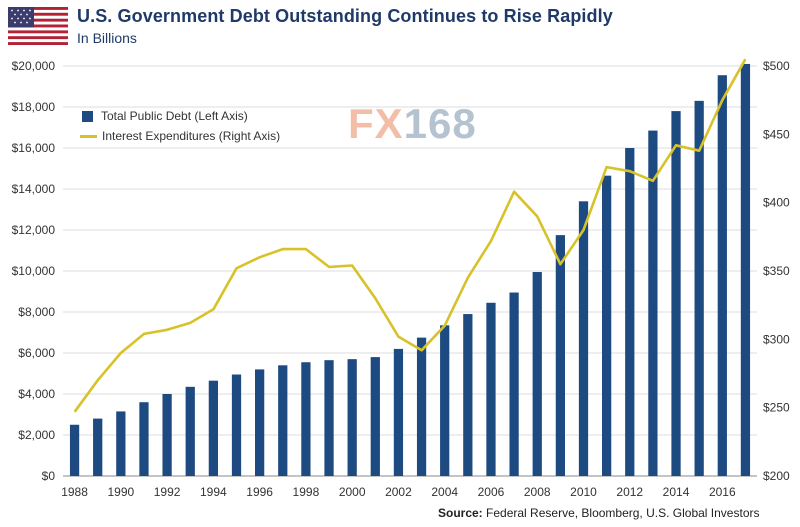  Describe the element at coordinates (34, 230) in the screenshot. I see `left-axis-tick-label: $12,000` at that location.